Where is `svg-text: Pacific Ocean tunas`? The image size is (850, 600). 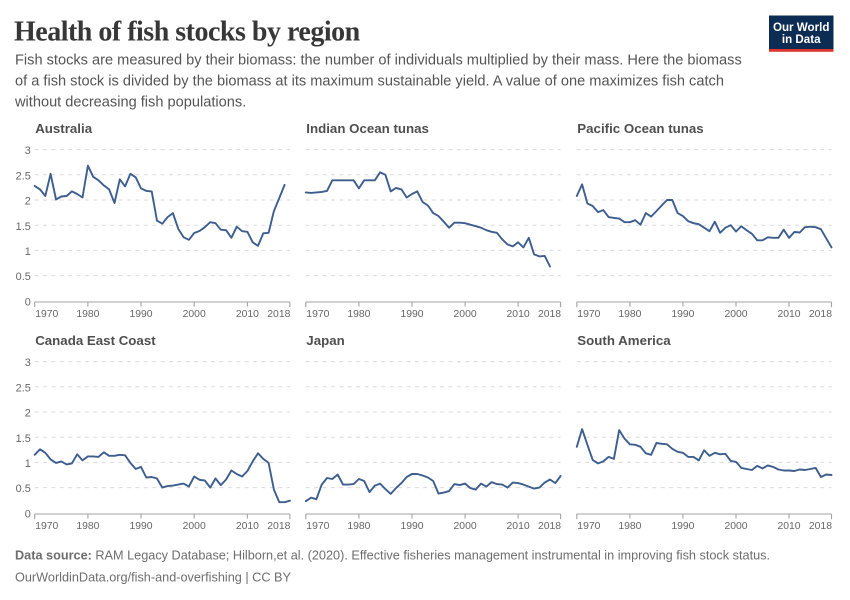 svg-text: Pacific Ocean tunas is located at coordinates (640, 128).